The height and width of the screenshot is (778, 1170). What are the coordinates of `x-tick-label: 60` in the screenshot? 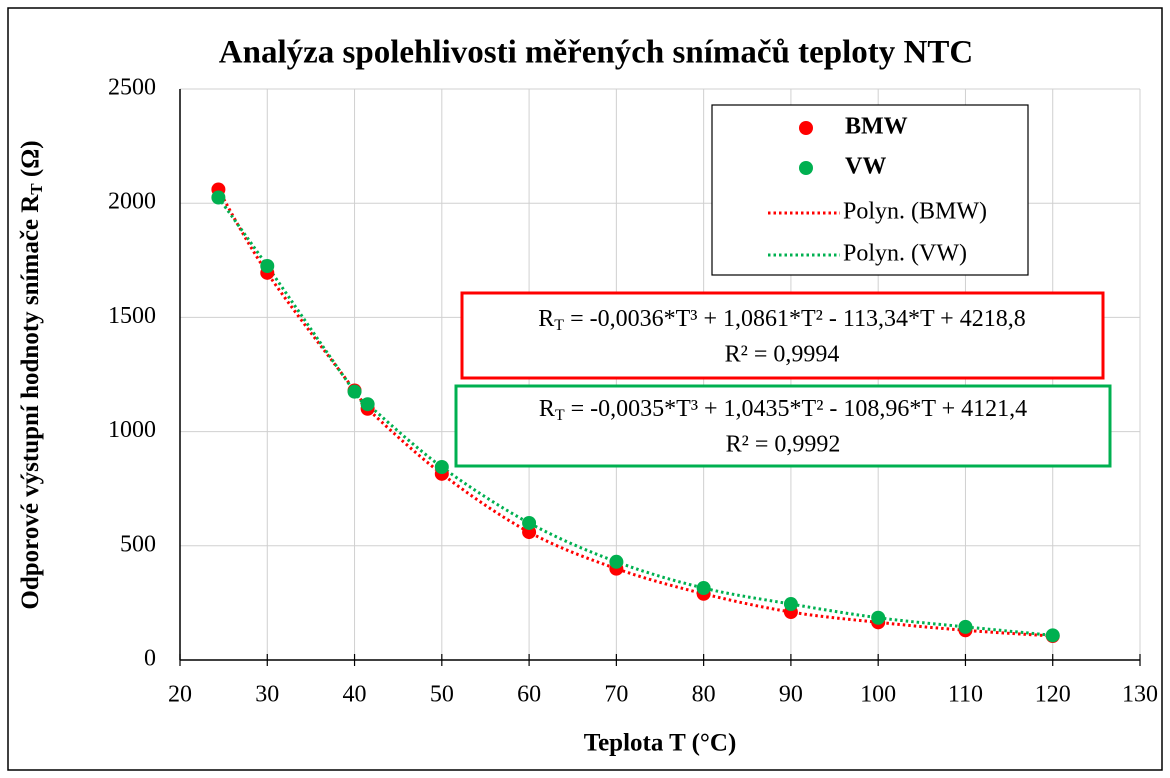 It's located at (529, 695).